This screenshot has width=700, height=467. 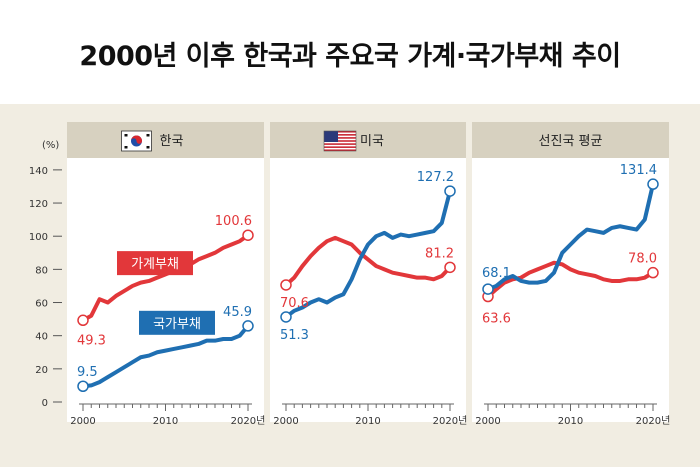 I want to click on y-tick-label: 120, so click(x=38, y=204).